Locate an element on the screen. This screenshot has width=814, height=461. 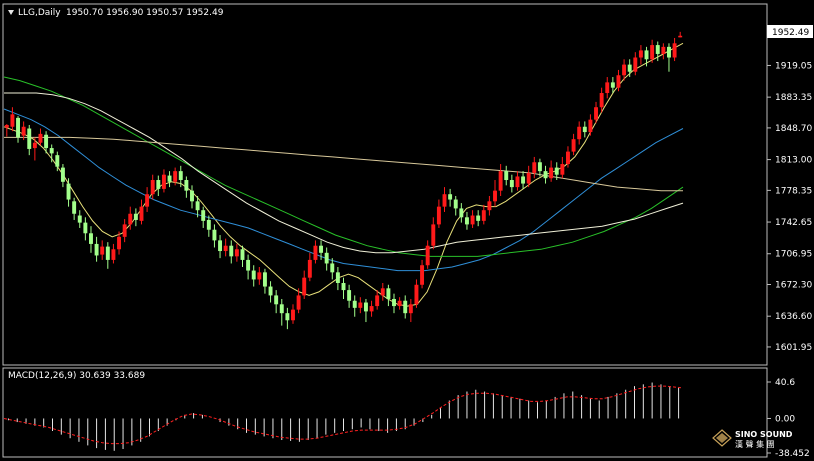
ohlc-values: 1950.70 1956.90 1950.57 1952.49 is located at coordinates (145, 13).